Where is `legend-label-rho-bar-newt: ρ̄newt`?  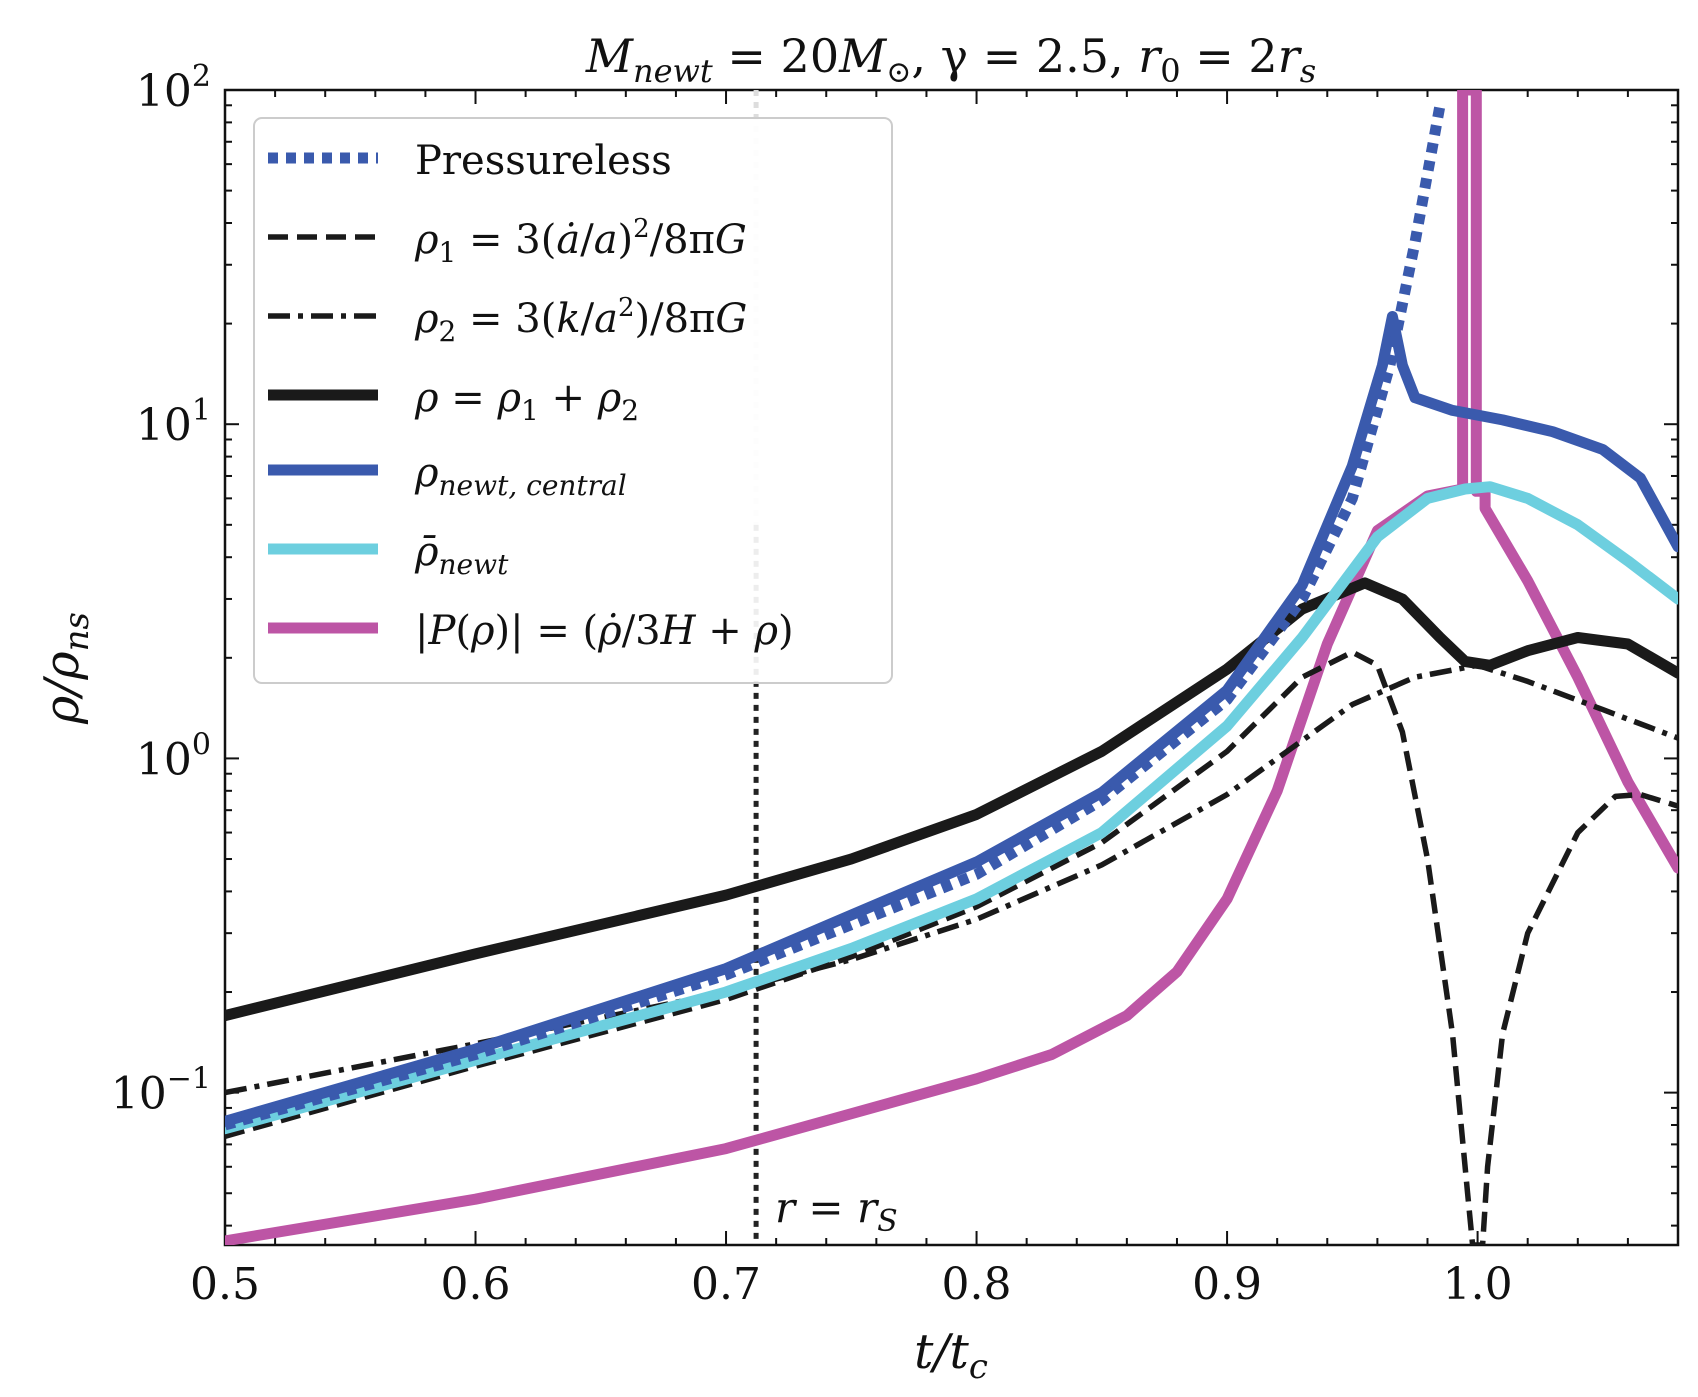
legend-label-rho-bar-newt: ρ̄newt is located at coordinates (461, 555).